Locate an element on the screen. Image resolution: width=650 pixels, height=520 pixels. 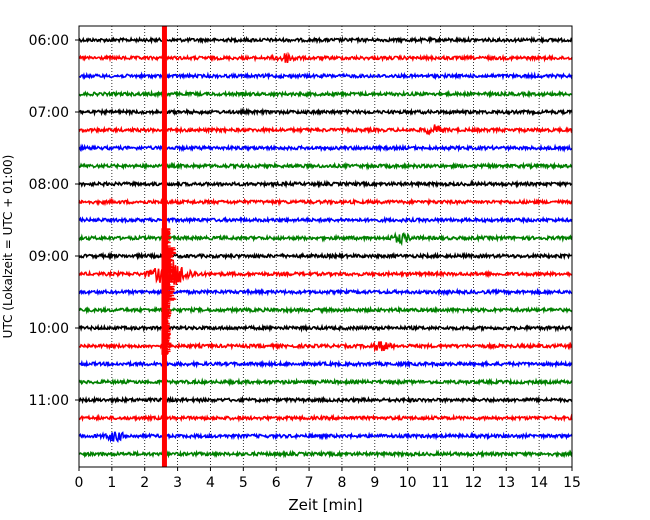
y-tick-label: 11:00 is located at coordinates (49, 401).